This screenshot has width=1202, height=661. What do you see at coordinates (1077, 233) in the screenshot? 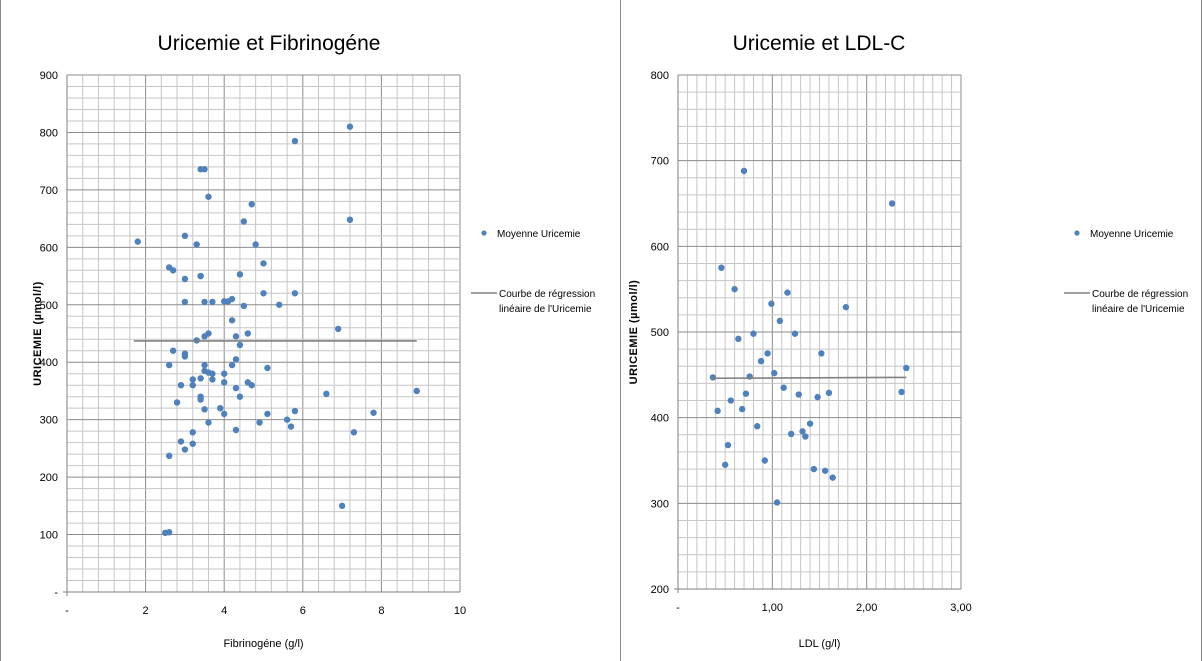
I see `legend-marker-points` at bounding box center [1077, 233].